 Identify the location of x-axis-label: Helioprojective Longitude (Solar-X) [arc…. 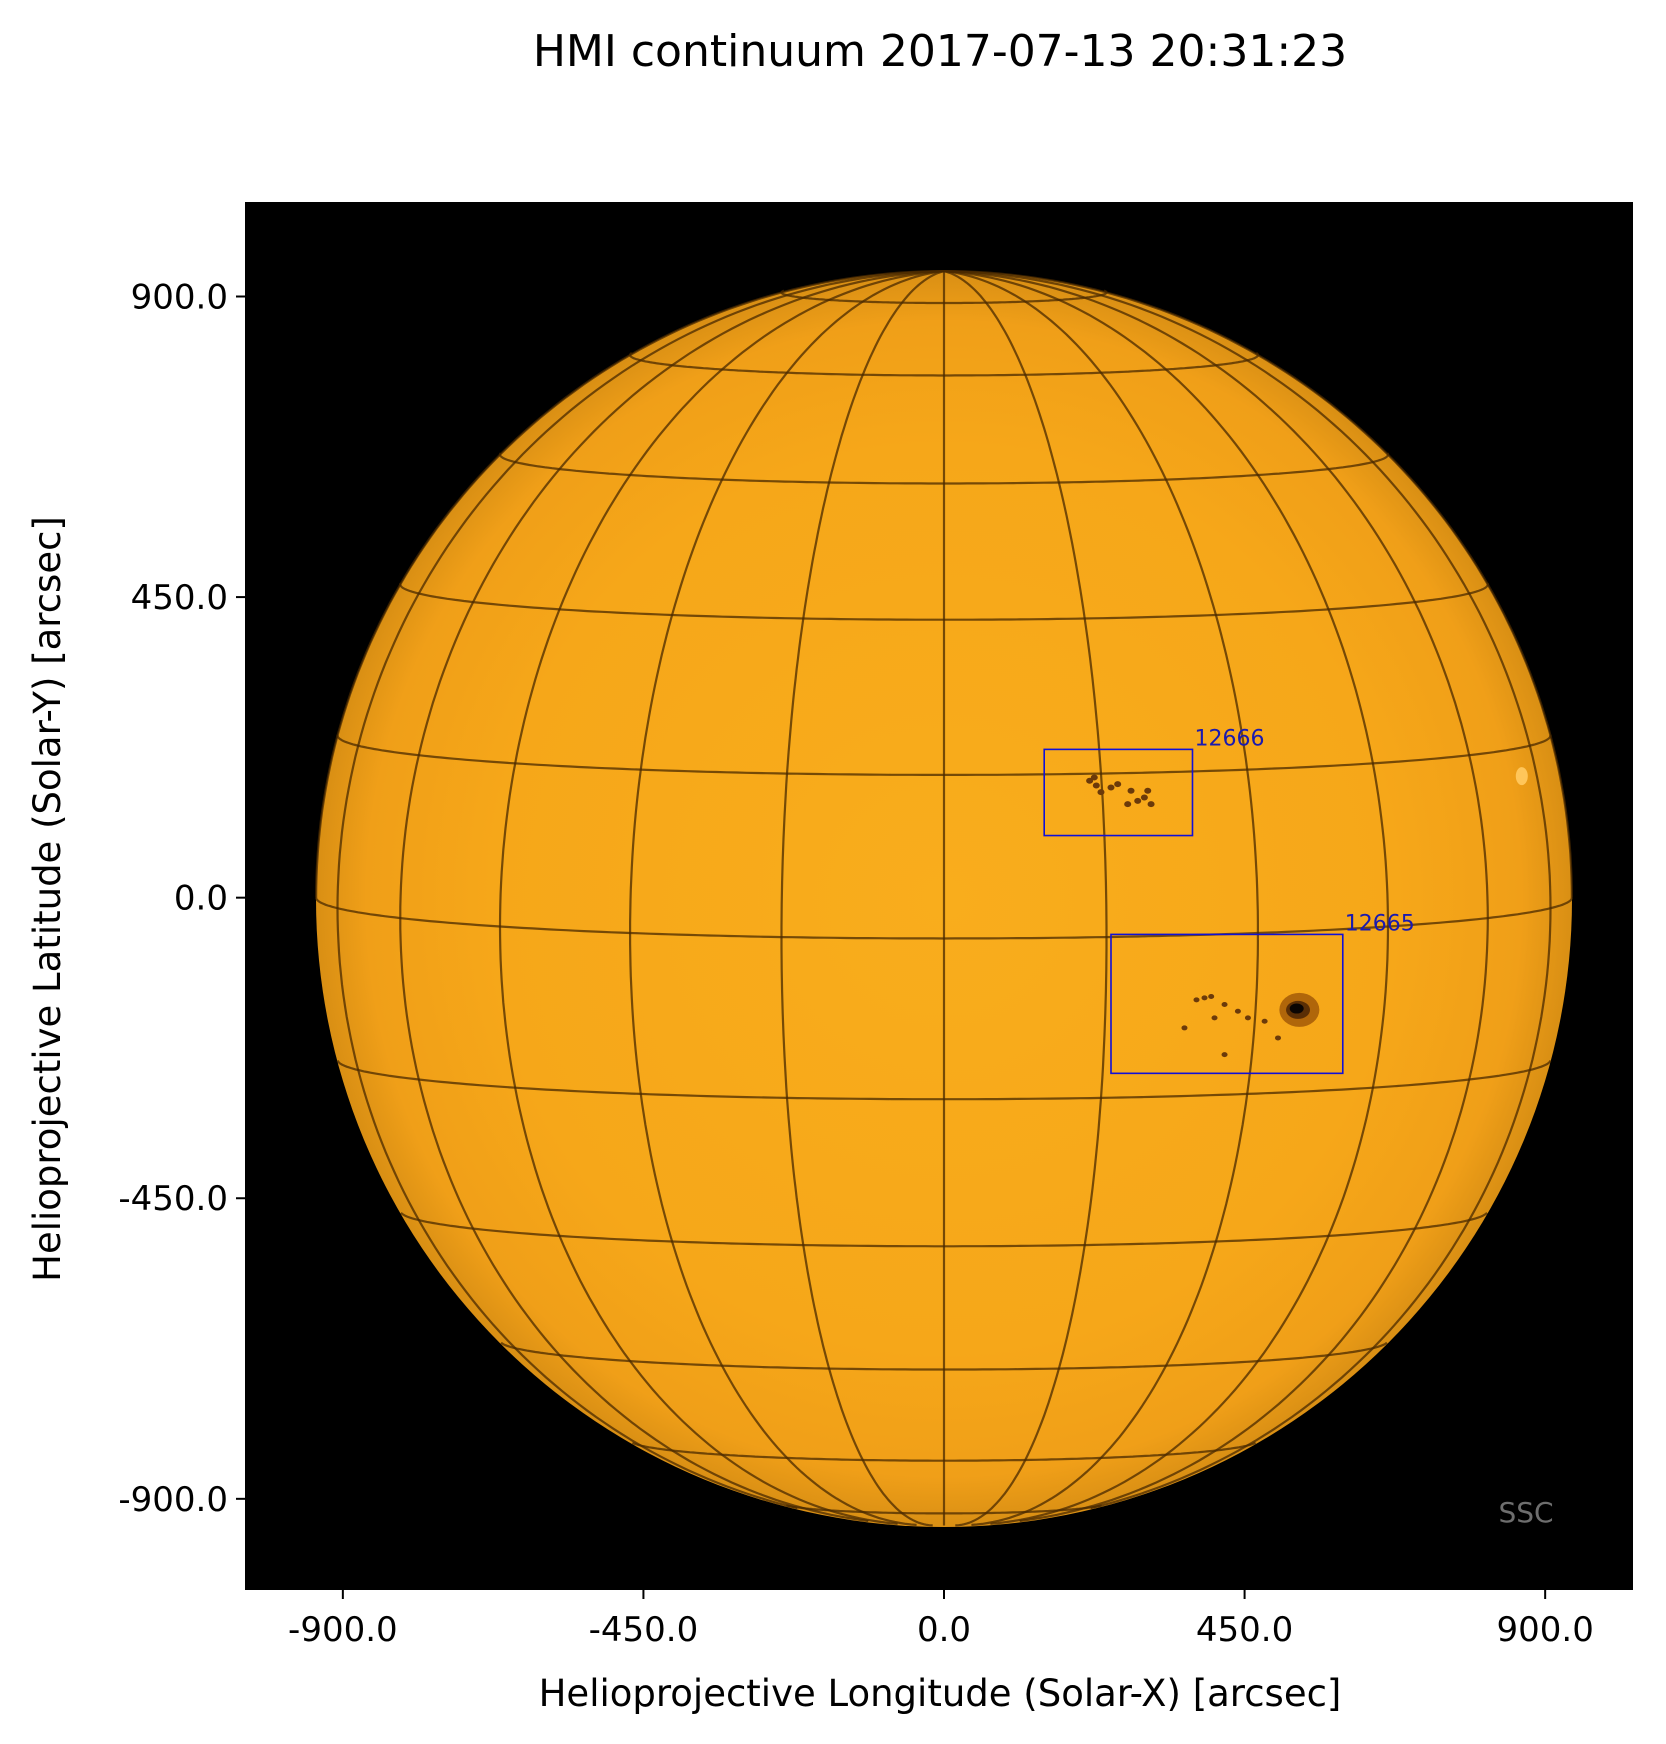
(940, 1693).